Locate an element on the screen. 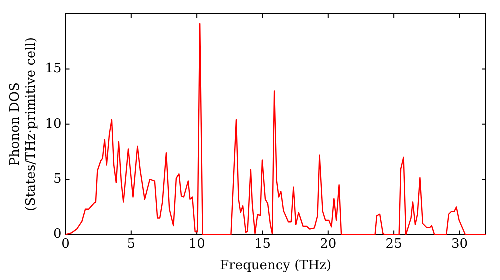 This screenshot has height=280, width=500. y-tick-label: 15 is located at coordinates (53, 69).